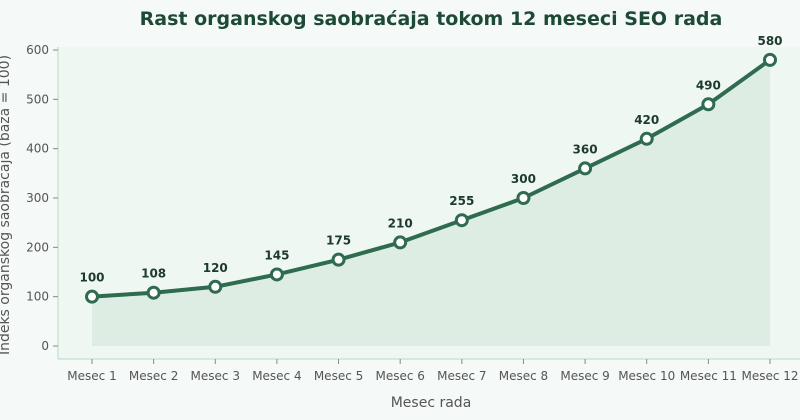 This screenshot has width=800, height=420. What do you see at coordinates (37, 297) in the screenshot?
I see `y-tick-label: 100` at bounding box center [37, 297].